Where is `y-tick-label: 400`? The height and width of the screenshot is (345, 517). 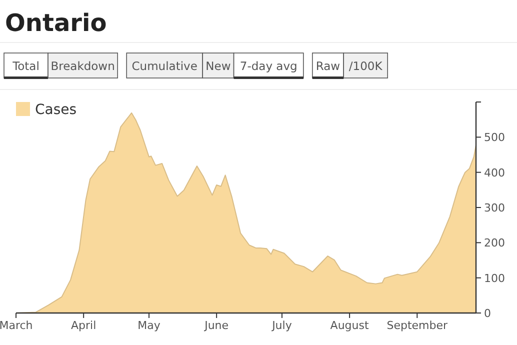
y-tick-label: 400 is located at coordinates (494, 173).